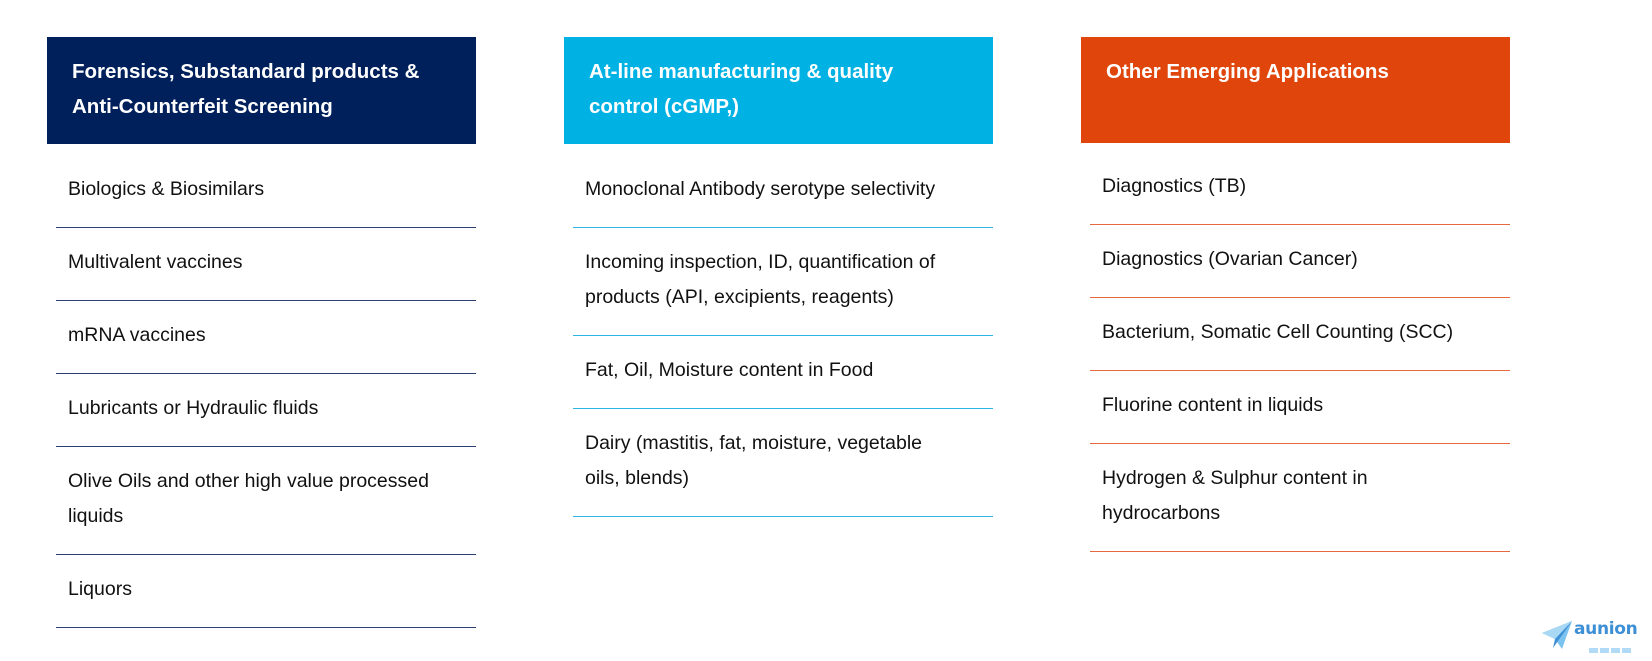  Describe the element at coordinates (266, 337) in the screenshot. I see `list-item: mRNA vaccines` at that location.